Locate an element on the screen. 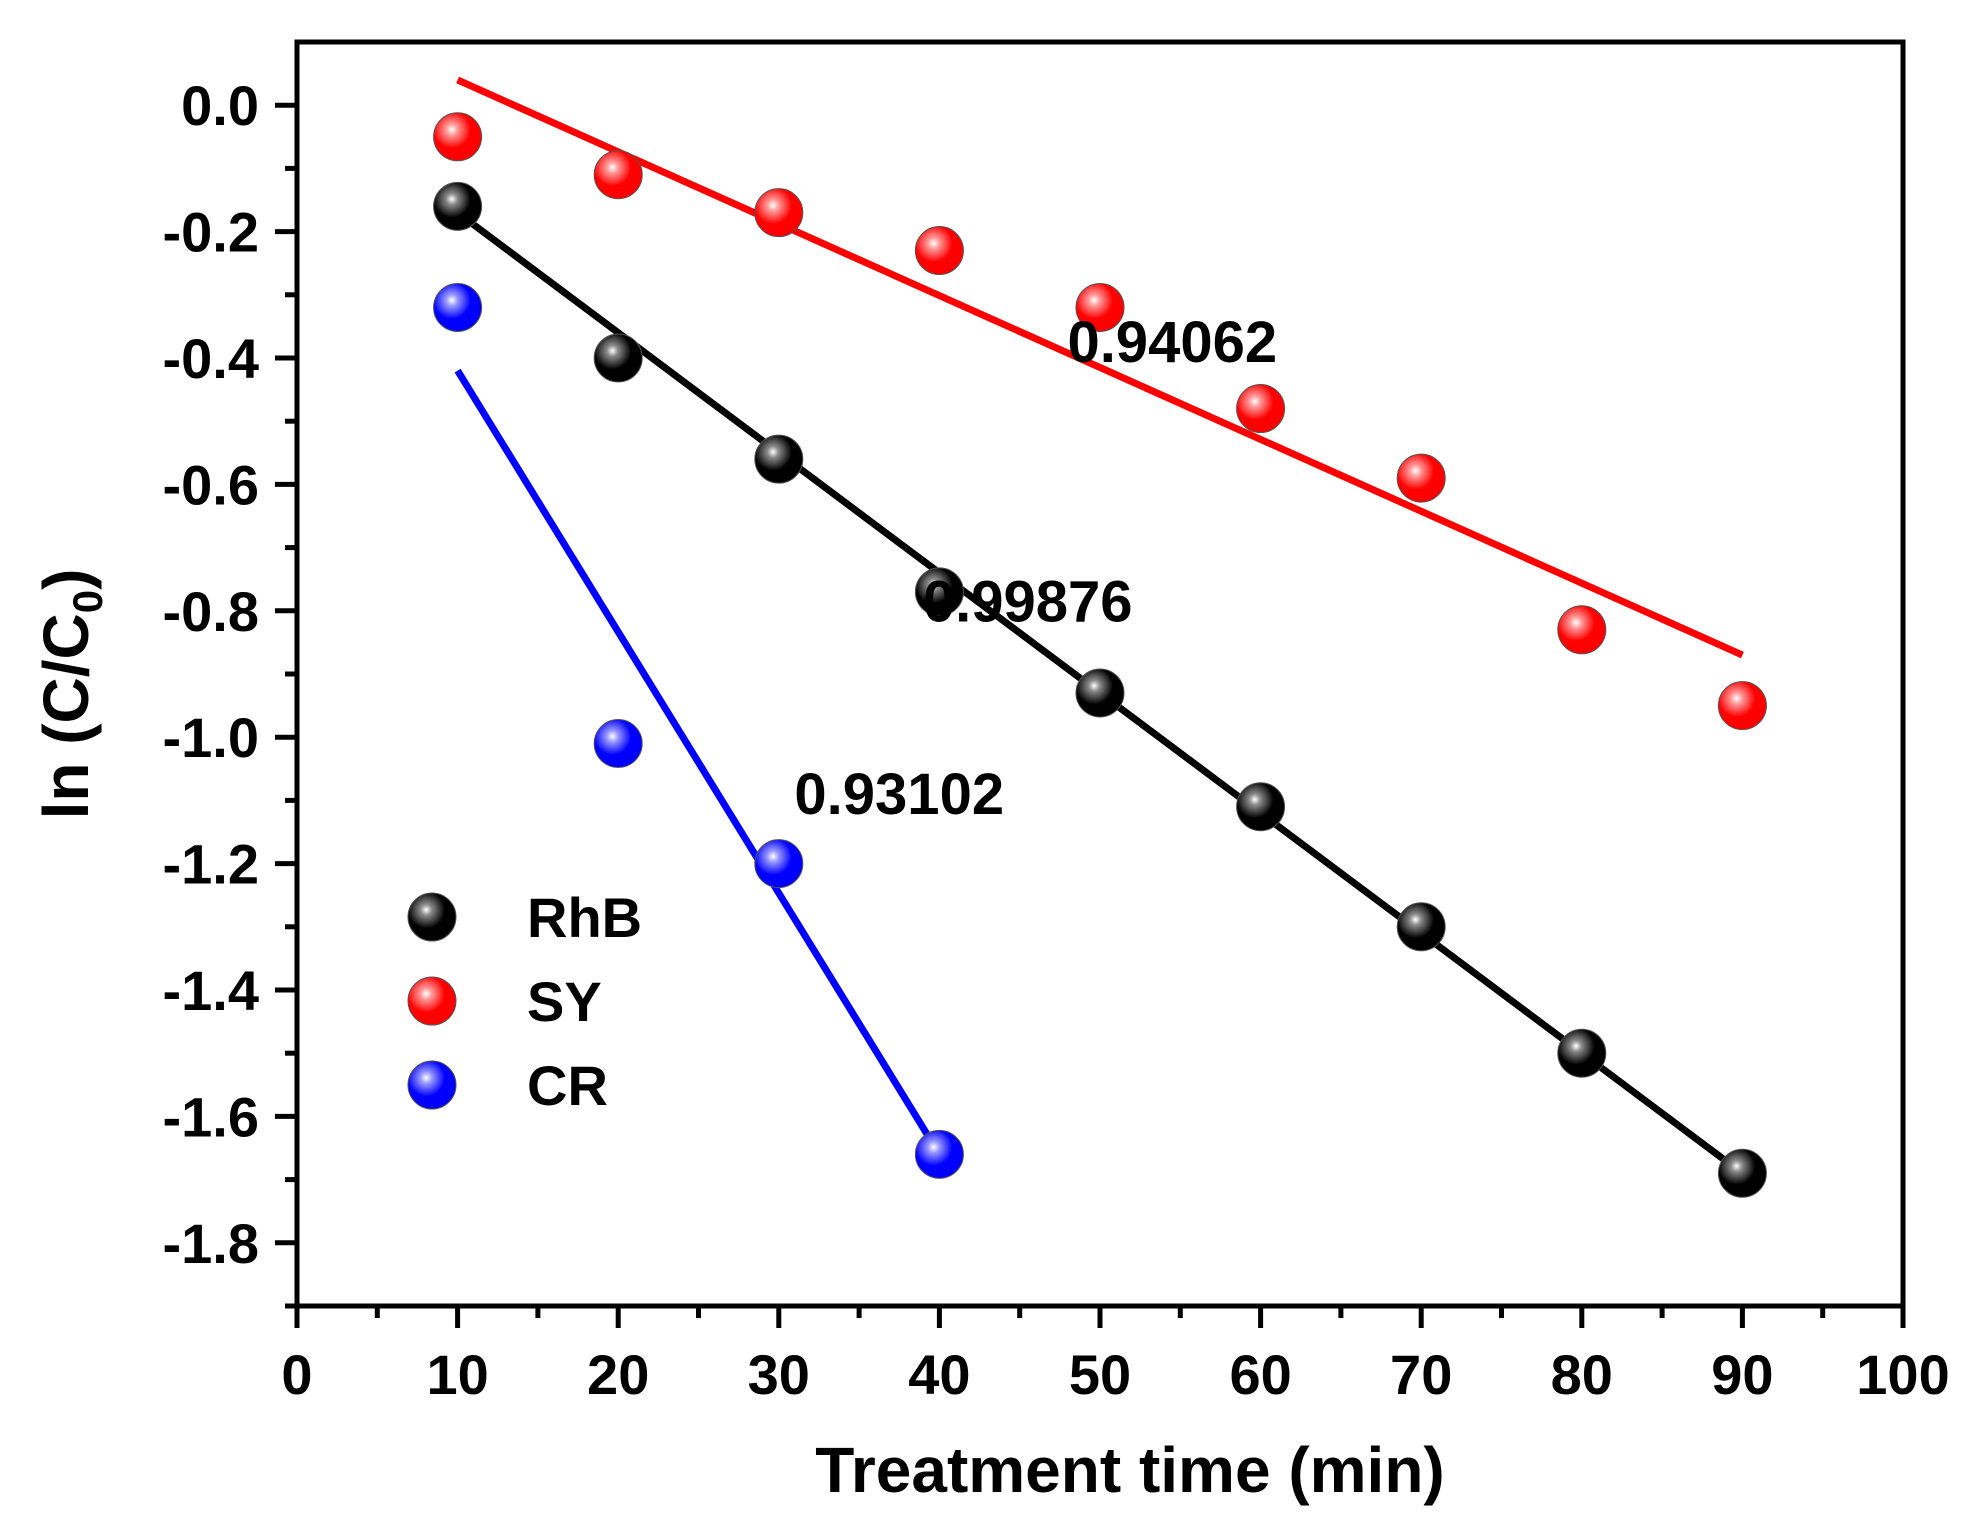 Image resolution: width=1977 pixels, height=1521 pixels. y-tick-label: -0.6 is located at coordinates (211, 484).